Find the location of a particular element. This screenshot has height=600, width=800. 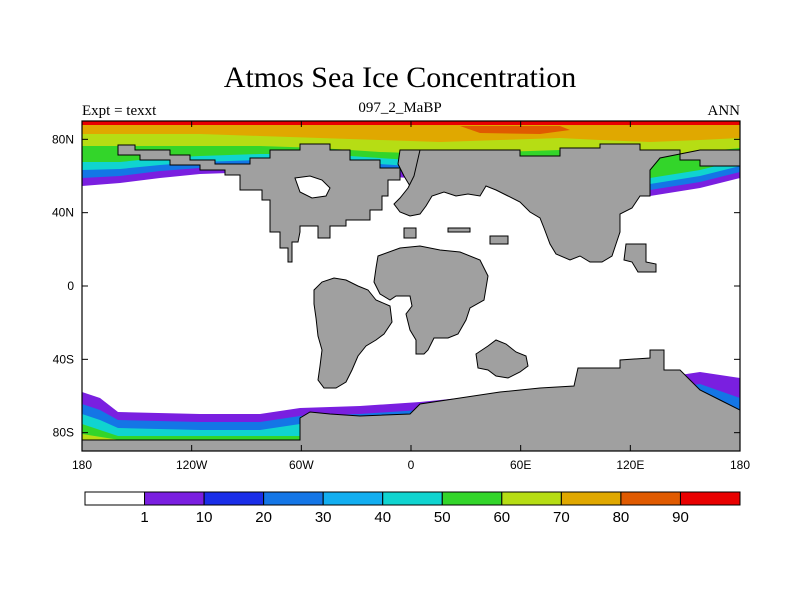

eurasia-land is located at coordinates (567, 203).